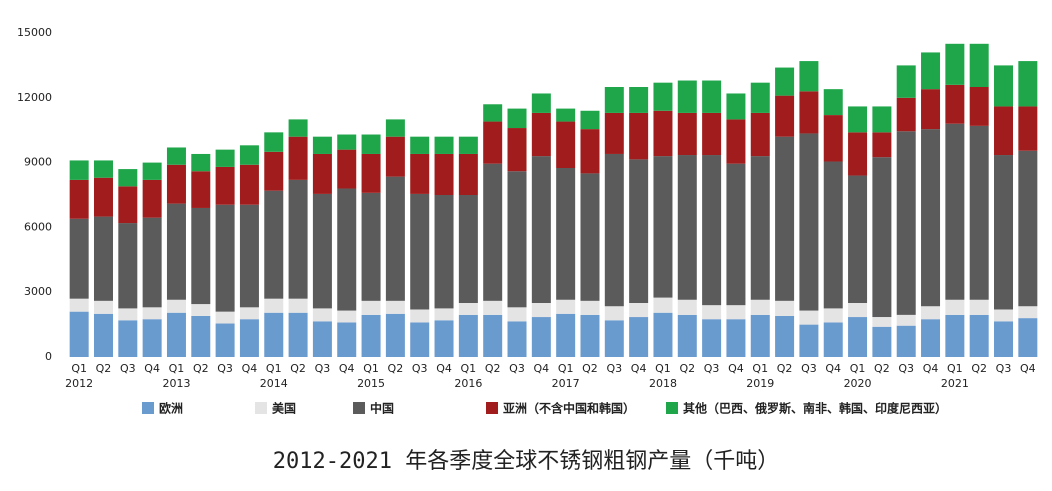  What do you see at coordinates (176, 383) in the screenshot?
I see `year-label: 2013` at bounding box center [176, 383].